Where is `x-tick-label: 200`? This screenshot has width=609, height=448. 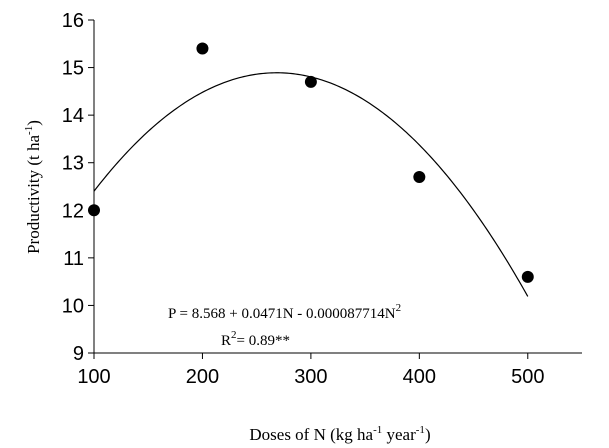 x-tick-label: 200 is located at coordinates (202, 377).